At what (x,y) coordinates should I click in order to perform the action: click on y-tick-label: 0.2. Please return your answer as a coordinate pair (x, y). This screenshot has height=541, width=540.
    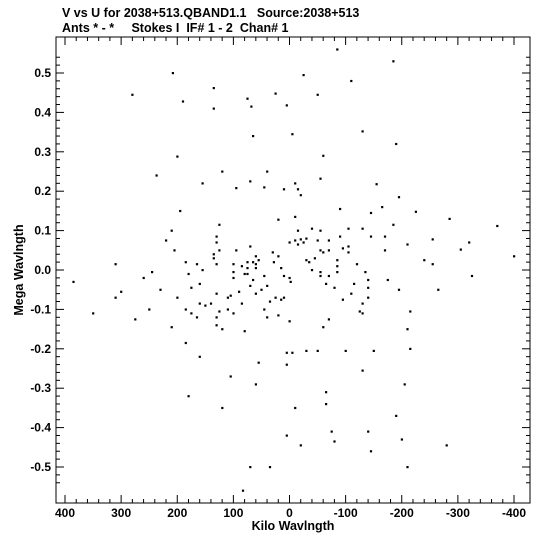
    Looking at the image, I should click on (42, 191).